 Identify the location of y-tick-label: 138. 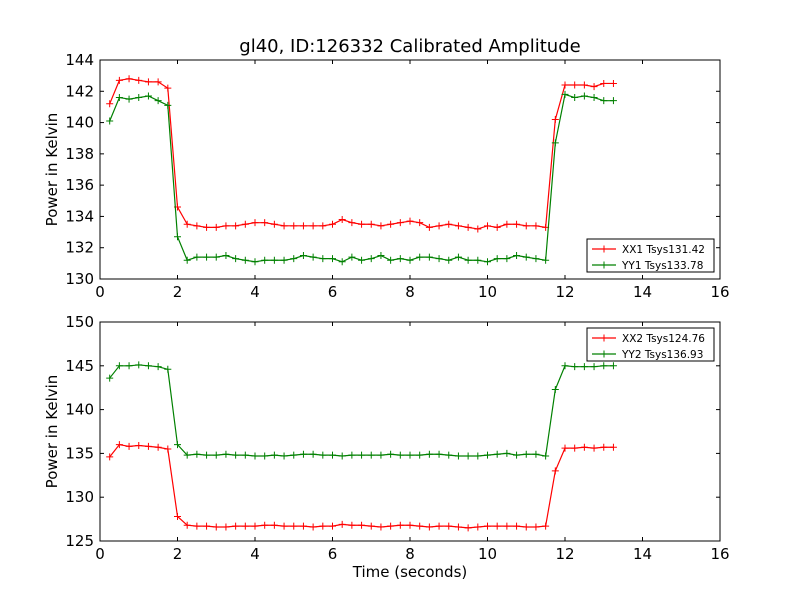
(79, 154).